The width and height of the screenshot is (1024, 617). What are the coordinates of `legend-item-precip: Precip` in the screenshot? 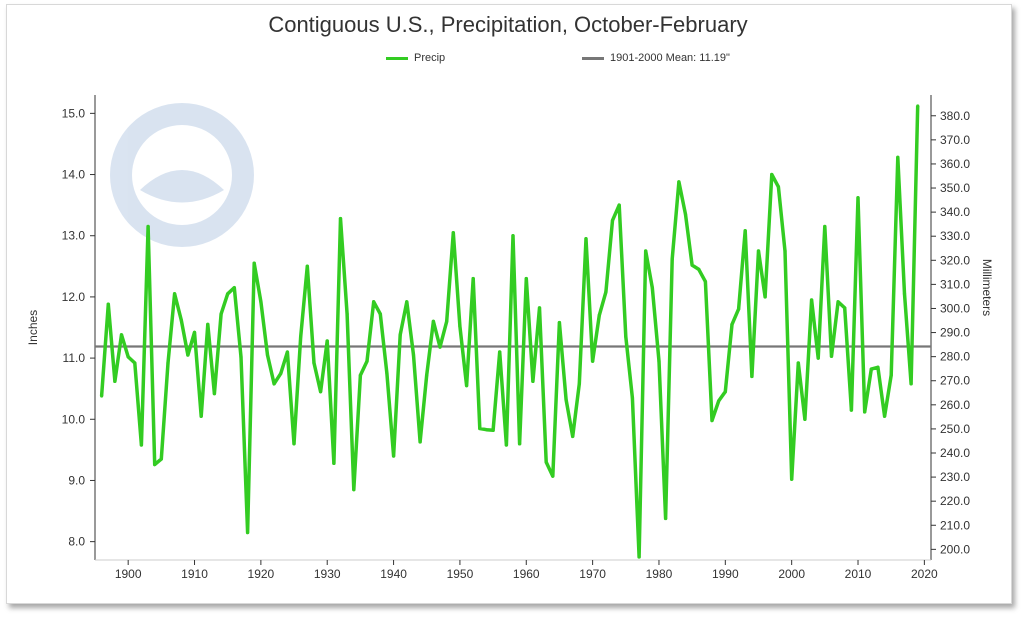 It's located at (415, 58).